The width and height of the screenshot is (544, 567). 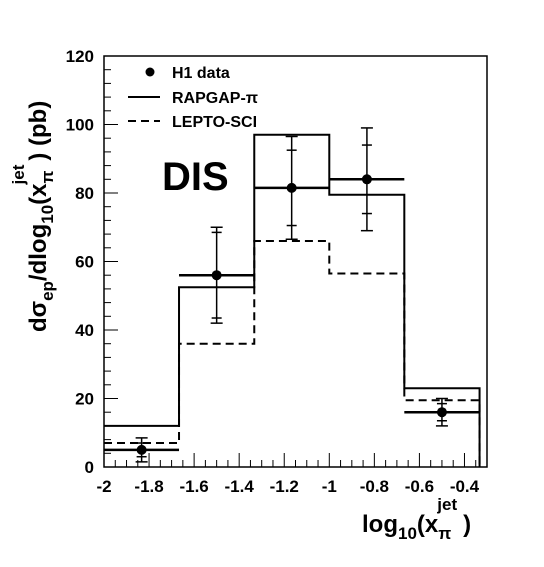 What do you see at coordinates (201, 73) in the screenshot?
I see `legend-label-h1-data: H1 data` at bounding box center [201, 73].